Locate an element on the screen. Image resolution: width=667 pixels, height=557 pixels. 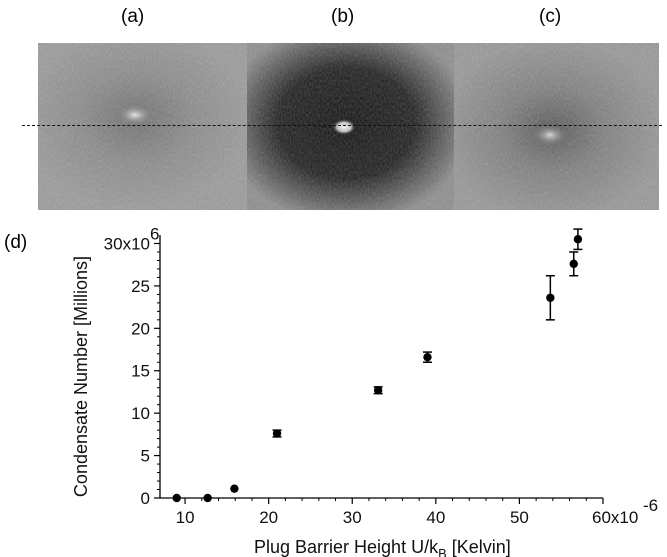
x-tick-label: 60x10 is located at coordinates (615, 517).